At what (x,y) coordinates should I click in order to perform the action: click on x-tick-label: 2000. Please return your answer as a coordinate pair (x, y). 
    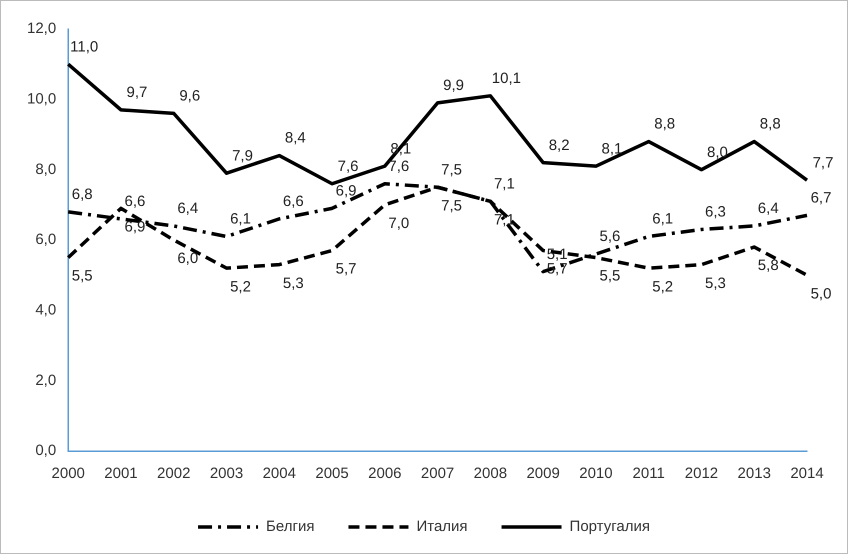
    Looking at the image, I should click on (68, 473).